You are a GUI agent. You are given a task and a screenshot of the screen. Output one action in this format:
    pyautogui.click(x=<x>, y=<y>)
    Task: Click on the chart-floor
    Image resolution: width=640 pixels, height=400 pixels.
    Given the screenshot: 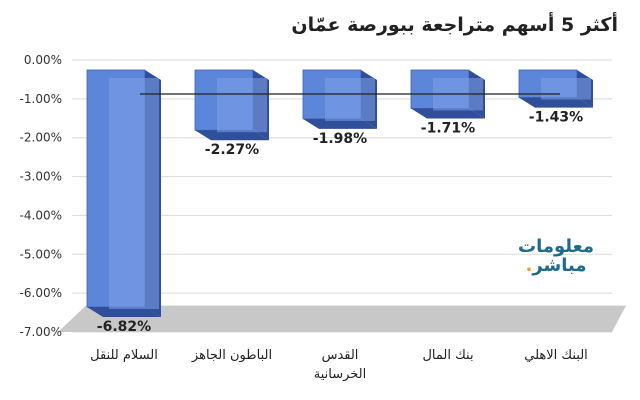 What is the action you would take?
    pyautogui.click(x=342, y=318)
    